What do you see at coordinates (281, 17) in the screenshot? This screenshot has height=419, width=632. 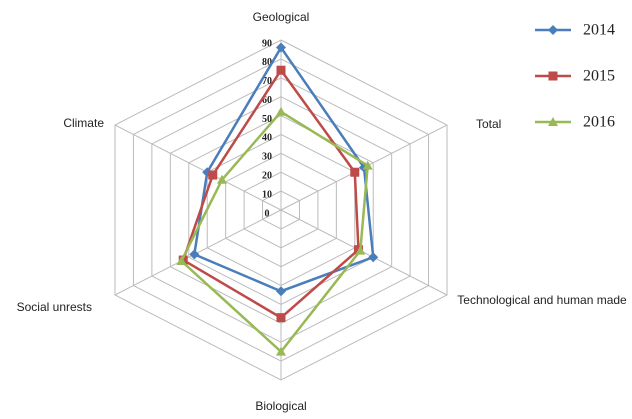 I see `axis-label: Geological` at bounding box center [281, 17].